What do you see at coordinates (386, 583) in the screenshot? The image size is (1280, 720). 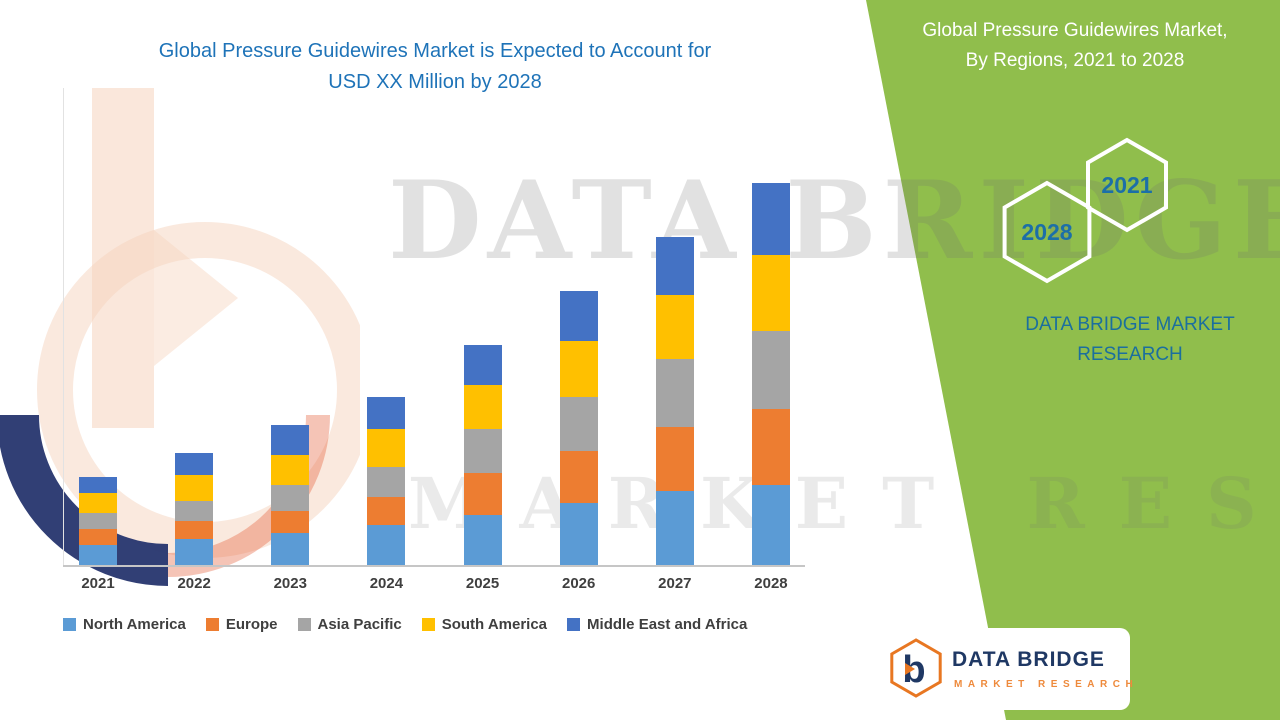 I see `x-axis-label: 2024` at bounding box center [386, 583].